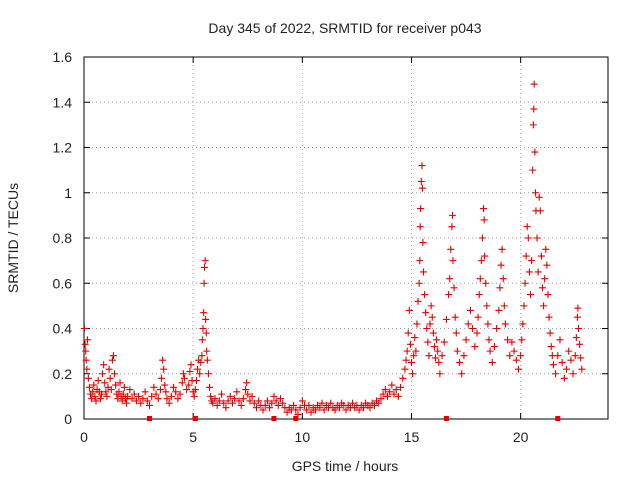  Describe the element at coordinates (63, 238) in the screenshot. I see `y-tick-label: 0.8` at that location.